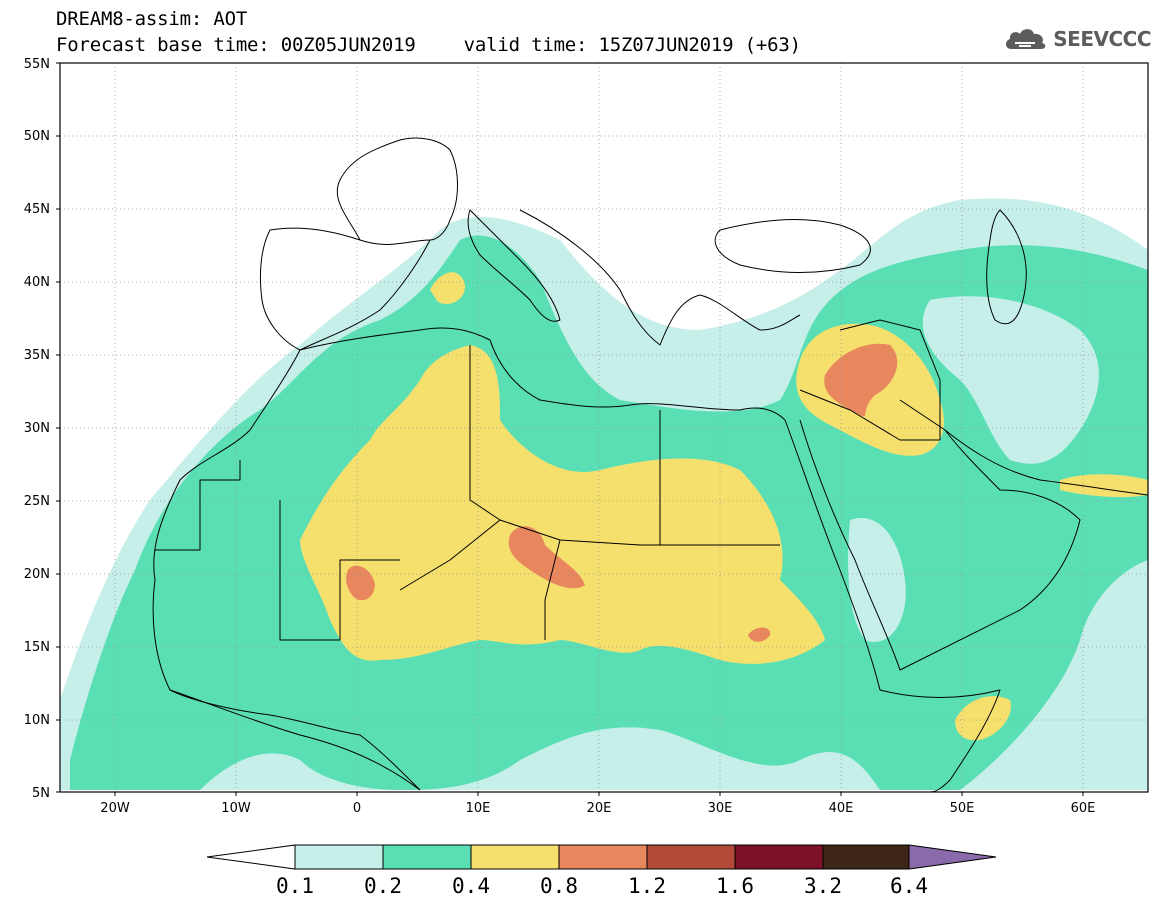  I want to click on lon-label: 20W, so click(115, 808).